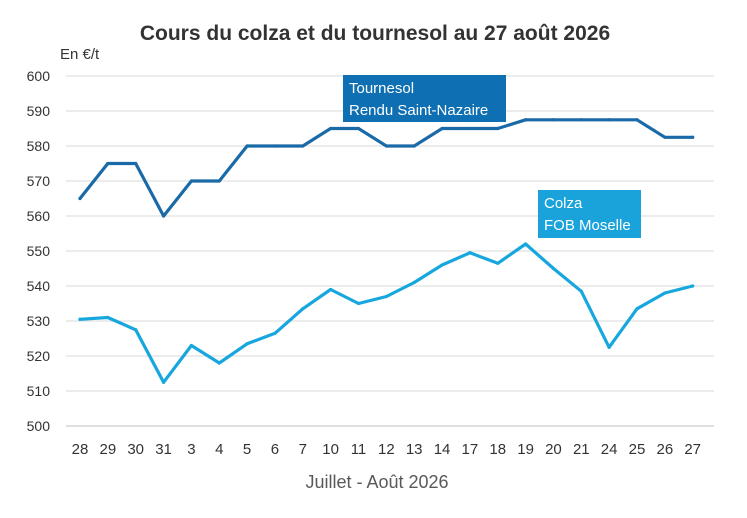  I want to click on y-tick-label: 530, so click(39, 321).